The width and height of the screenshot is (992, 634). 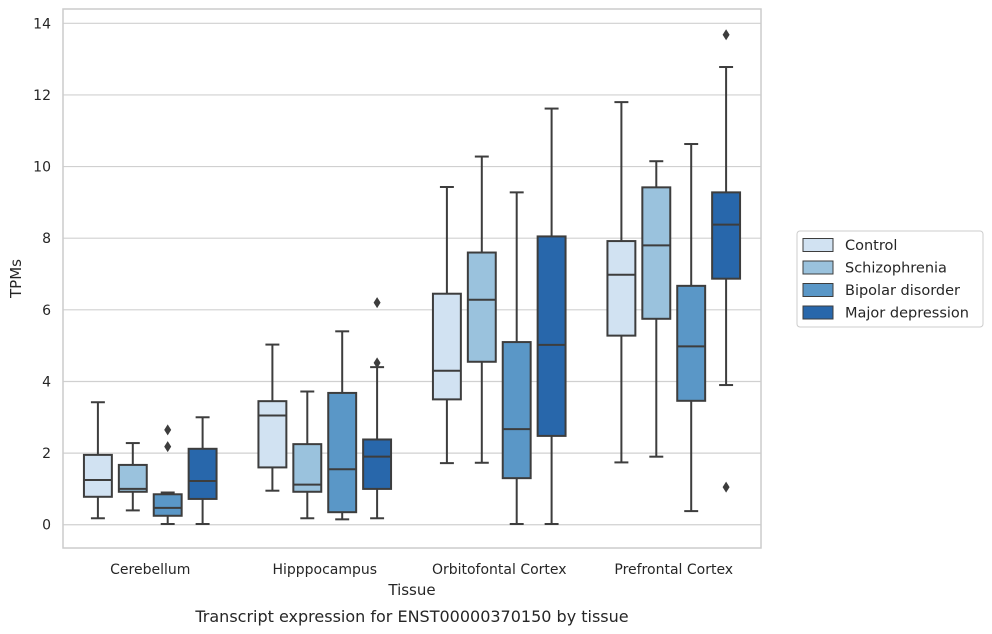 What do you see at coordinates (167, 475) in the screenshot?
I see `box-bipolar-disorder-cerebellum` at bounding box center [167, 475].